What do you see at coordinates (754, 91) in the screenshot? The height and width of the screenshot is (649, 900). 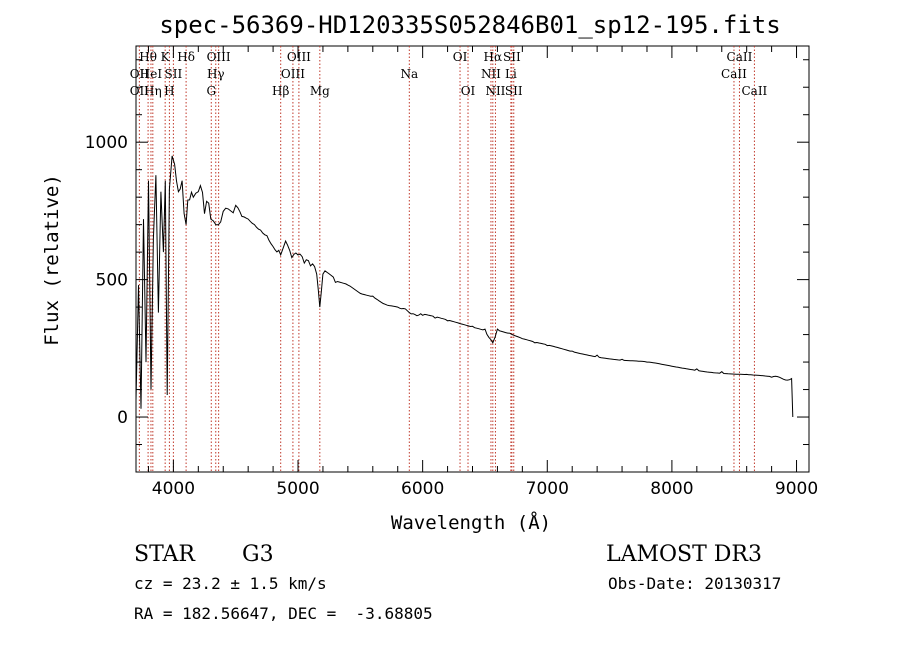 I see `line-marker-label-27: CaII` at bounding box center [754, 91].